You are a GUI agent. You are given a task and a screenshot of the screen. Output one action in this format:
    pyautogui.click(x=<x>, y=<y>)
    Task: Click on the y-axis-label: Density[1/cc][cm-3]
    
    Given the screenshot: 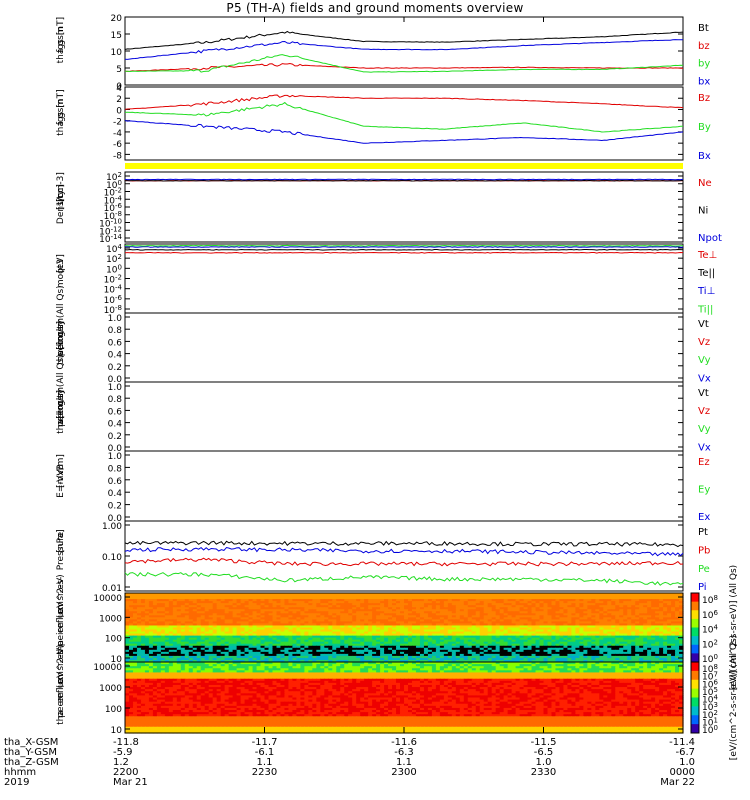 What is the action you would take?
    pyautogui.click(x=61, y=198)
    